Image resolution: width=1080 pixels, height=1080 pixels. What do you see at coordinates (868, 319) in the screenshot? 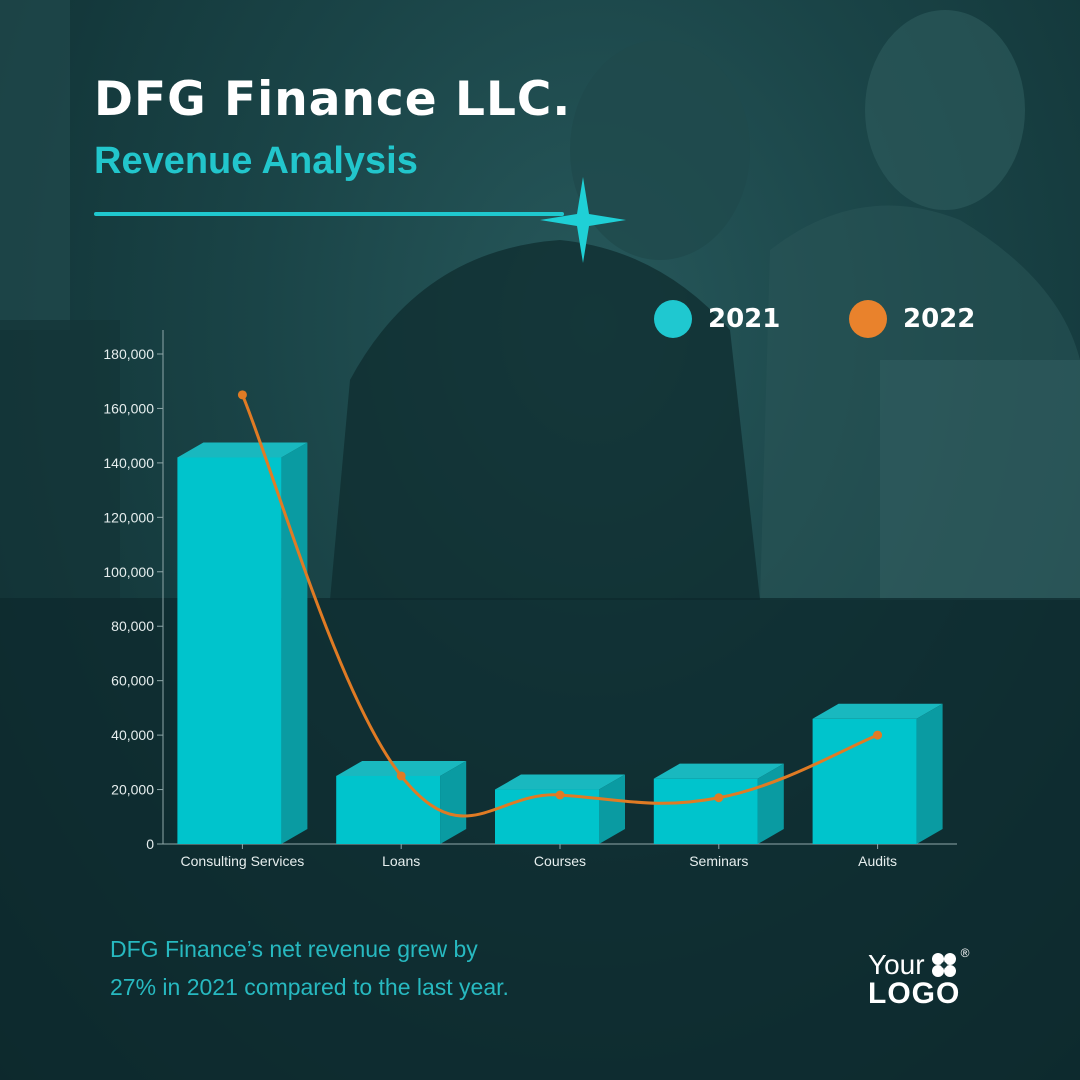
I see `legend-swatch-2022` at bounding box center [868, 319].